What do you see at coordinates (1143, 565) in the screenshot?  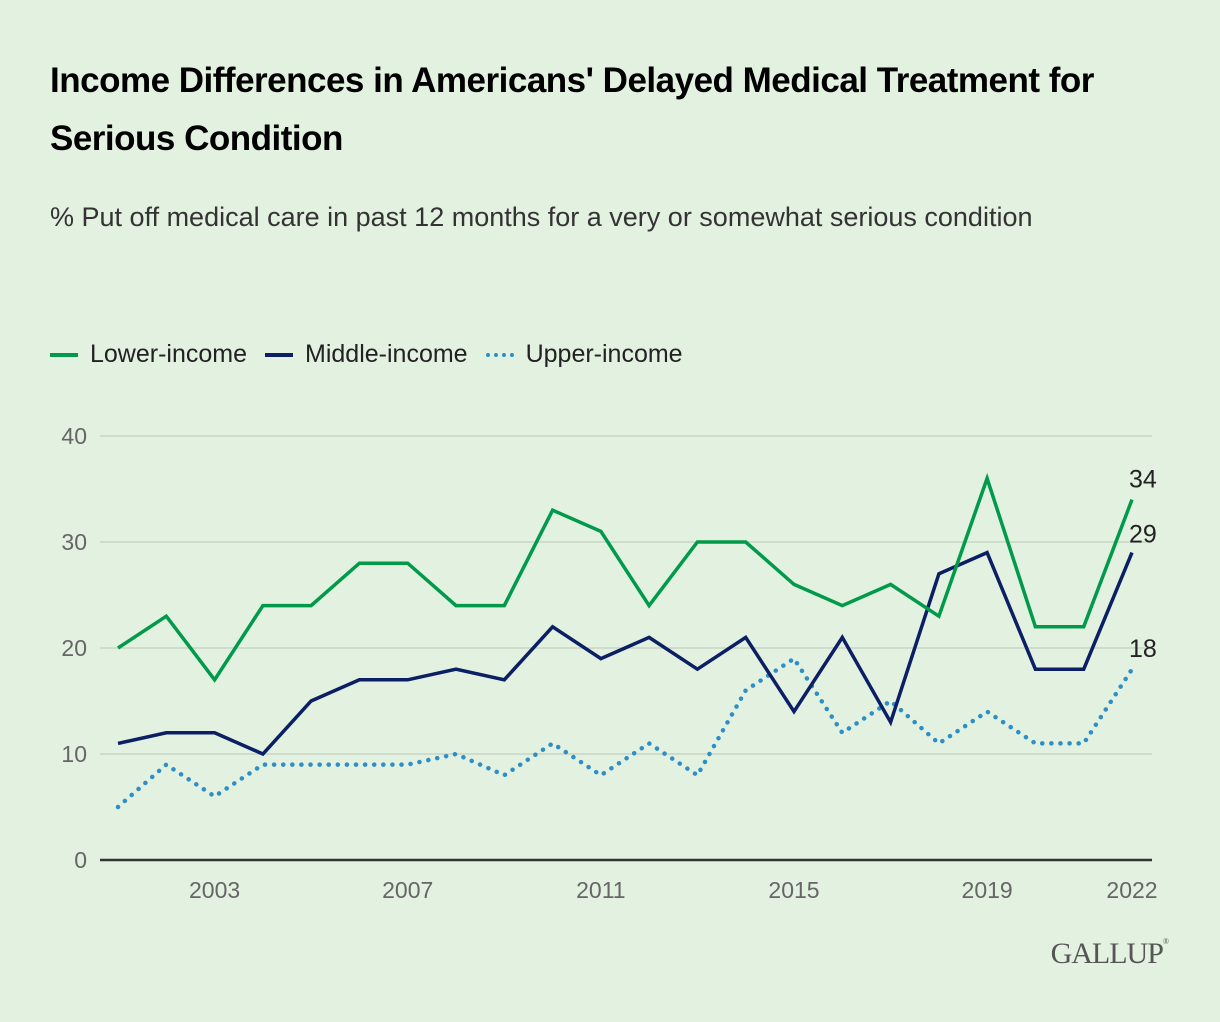 I see `end-labels: 34 29 18` at bounding box center [1143, 565].